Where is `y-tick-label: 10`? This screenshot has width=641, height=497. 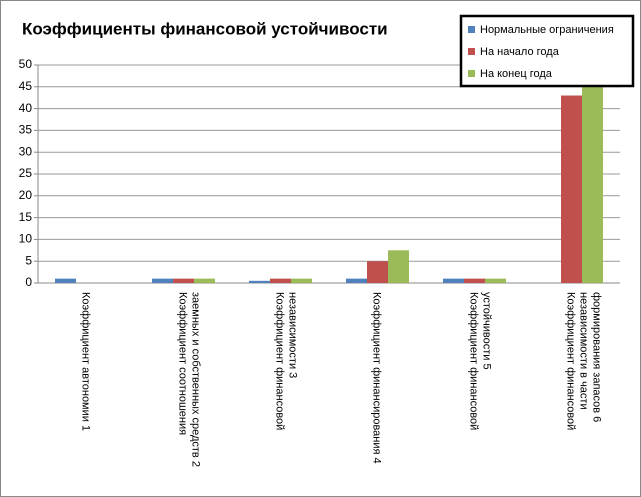
y-tick-label: 10 is located at coordinates (26, 239).